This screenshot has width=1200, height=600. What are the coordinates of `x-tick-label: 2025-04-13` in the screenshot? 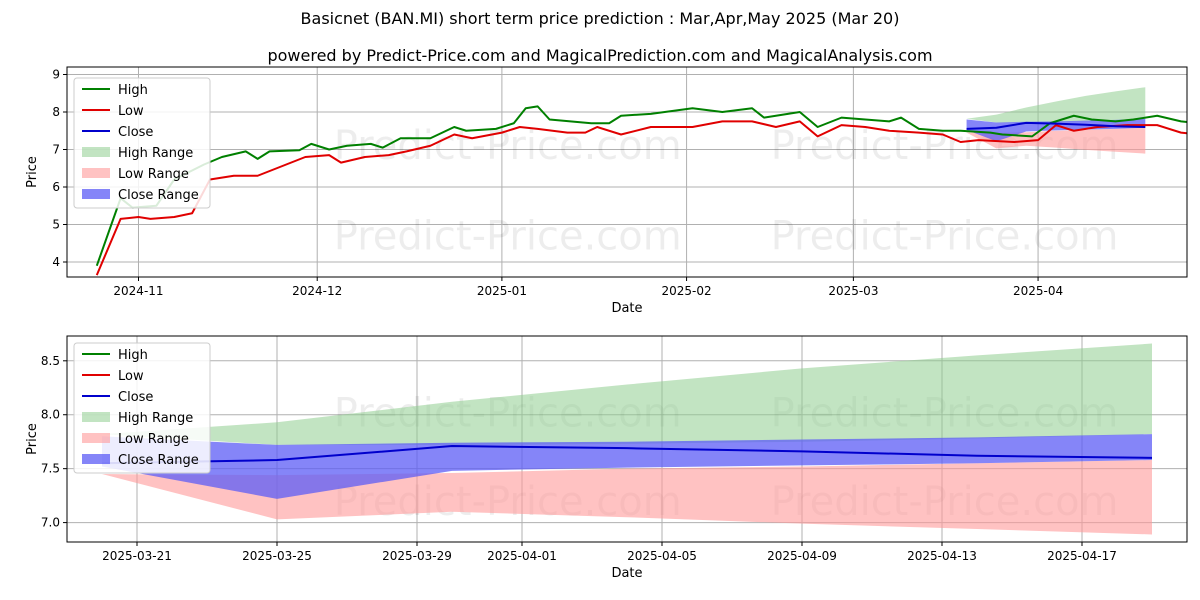 It's located at (942, 556).